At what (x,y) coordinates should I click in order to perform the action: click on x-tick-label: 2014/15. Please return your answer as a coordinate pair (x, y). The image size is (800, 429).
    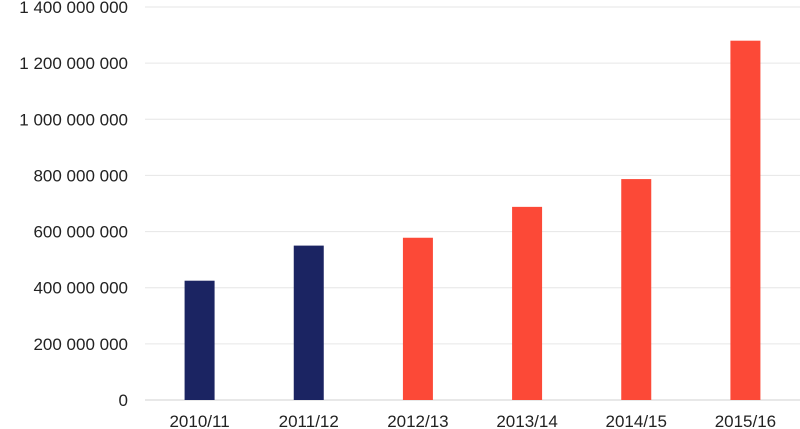
    Looking at the image, I should click on (636, 420).